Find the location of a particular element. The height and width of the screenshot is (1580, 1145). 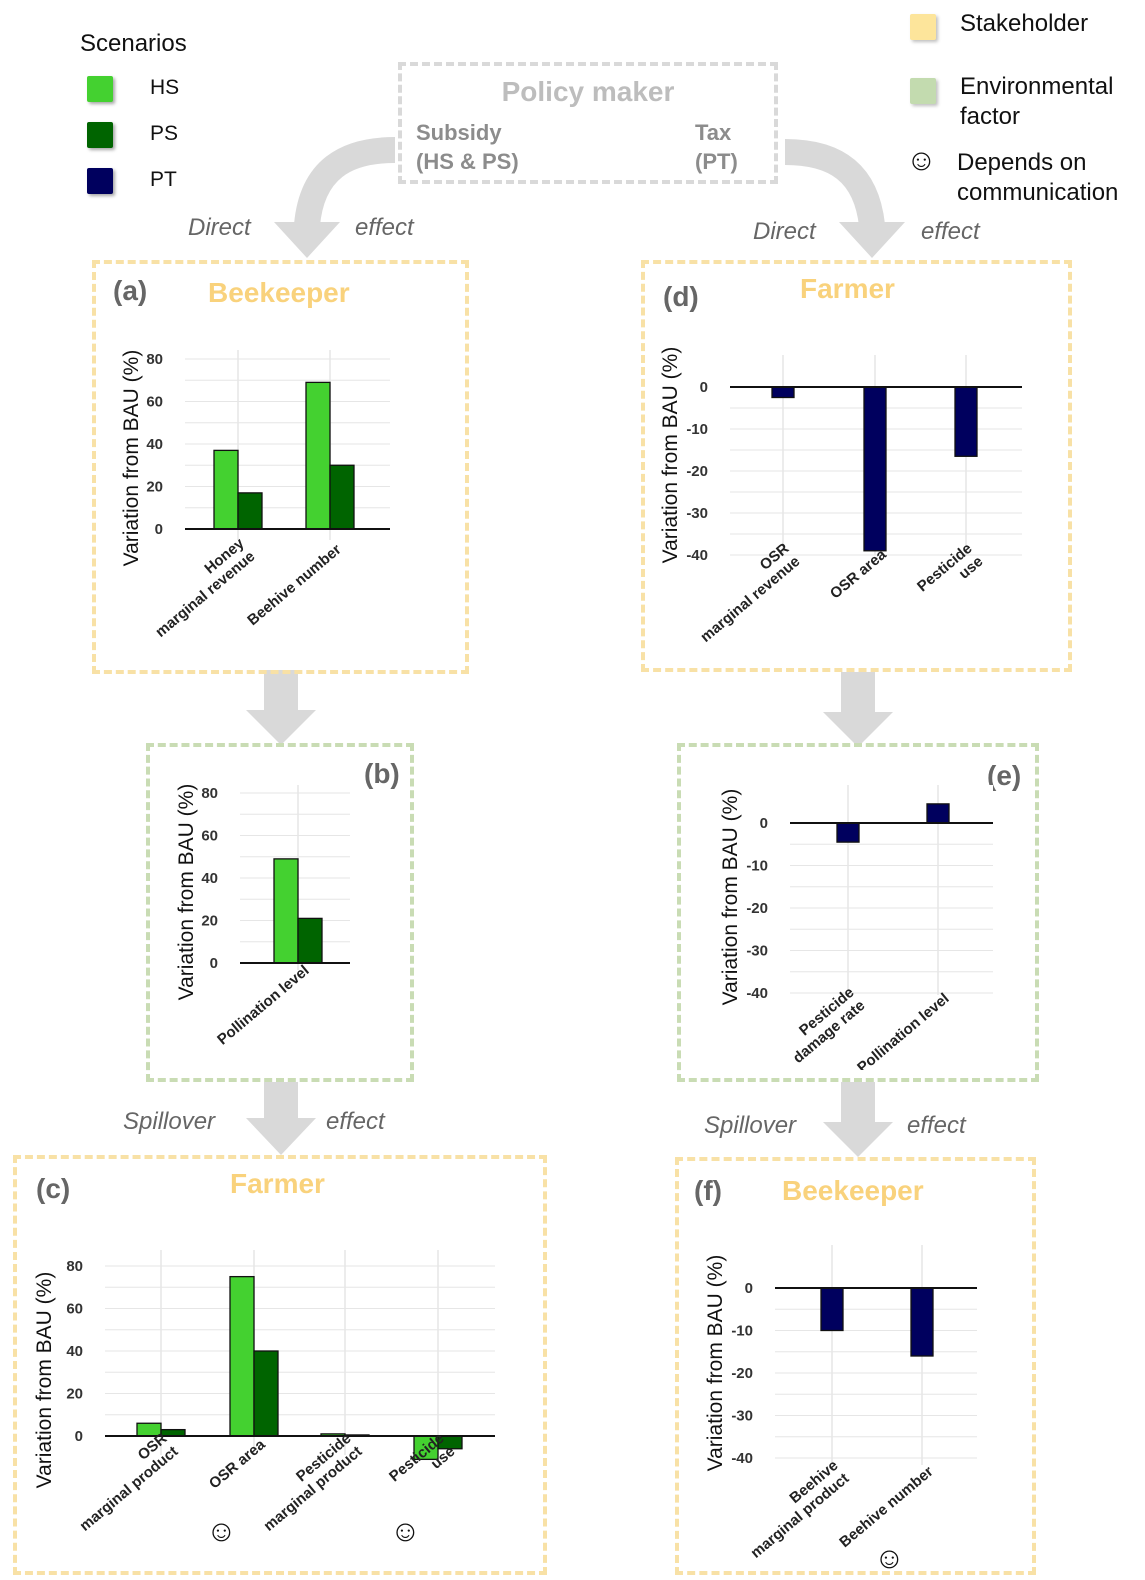

panel-a-title: Beekeeper is located at coordinates (279, 292).